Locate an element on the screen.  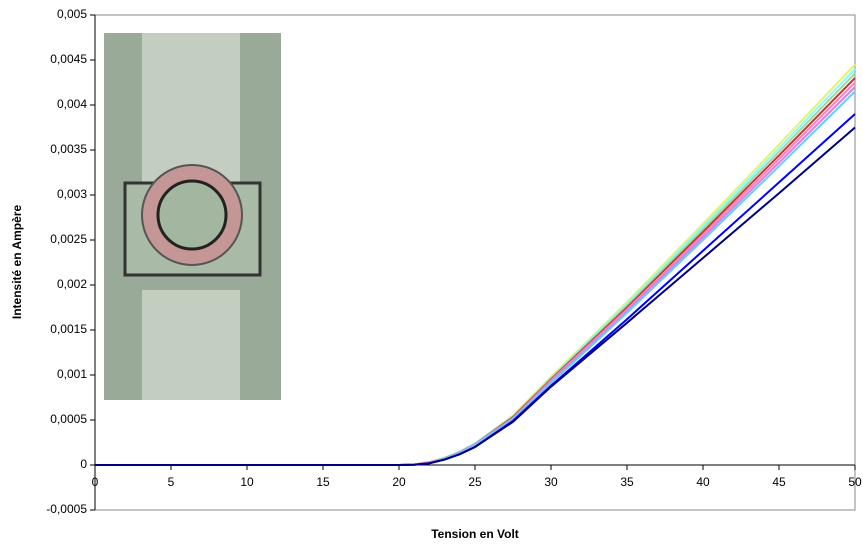
y-tick-label: 0,003 is located at coordinates (72, 194).